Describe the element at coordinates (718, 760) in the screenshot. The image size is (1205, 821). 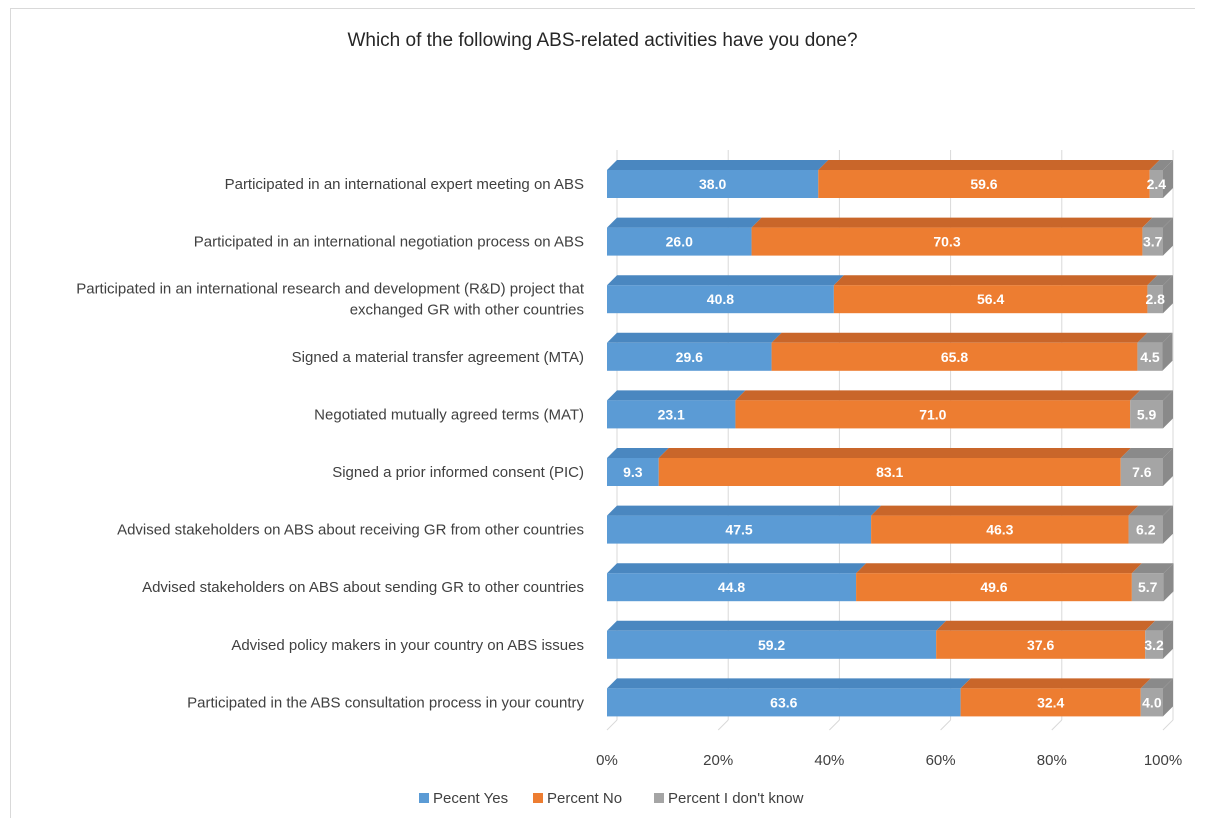
I see `x-tick-label: 20%` at that location.